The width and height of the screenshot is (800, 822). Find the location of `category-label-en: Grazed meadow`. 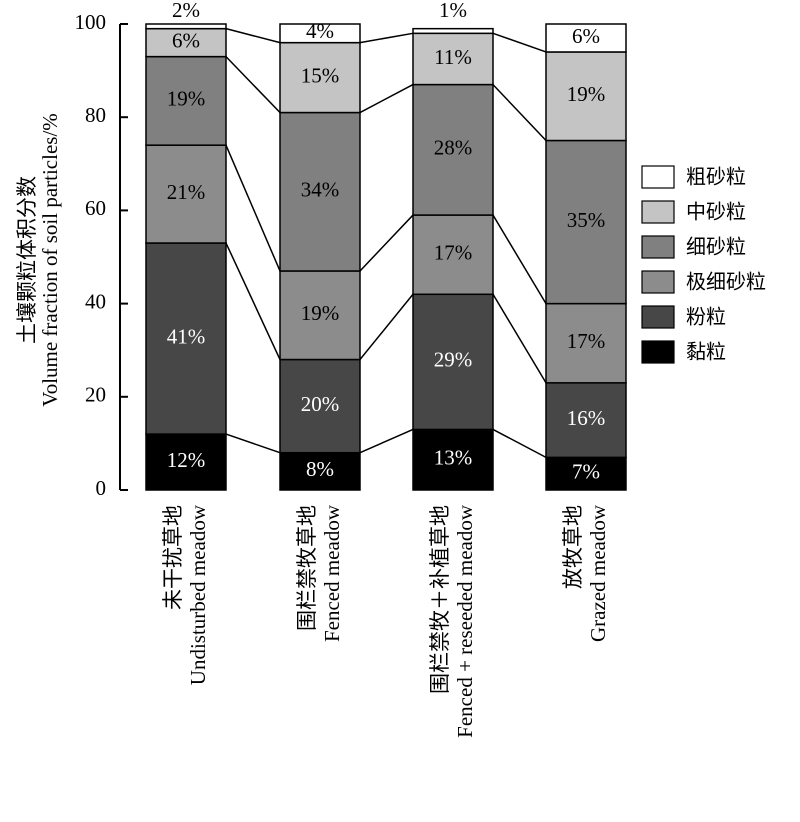

category-label-en: Grazed meadow is located at coordinates (598, 573).